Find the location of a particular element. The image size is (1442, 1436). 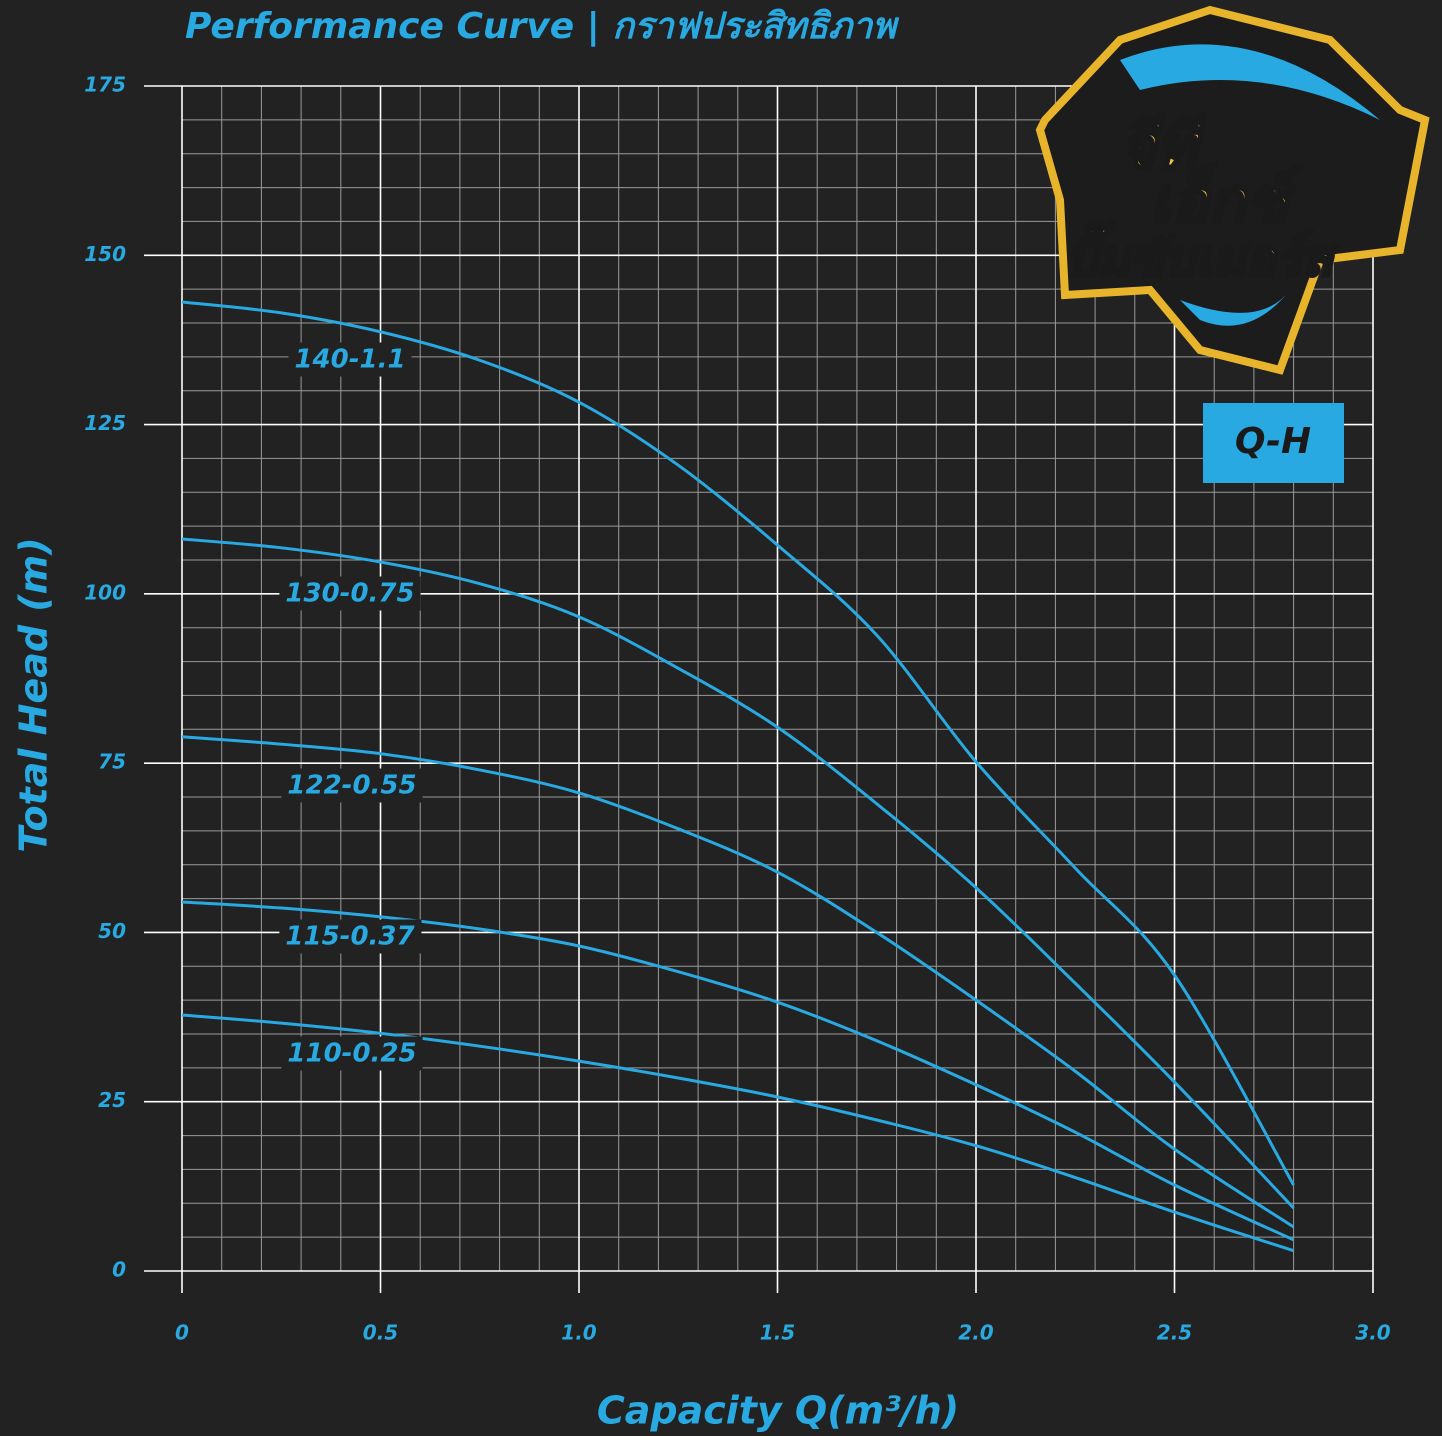

series-label: 110-0.25 is located at coordinates (351, 1054).